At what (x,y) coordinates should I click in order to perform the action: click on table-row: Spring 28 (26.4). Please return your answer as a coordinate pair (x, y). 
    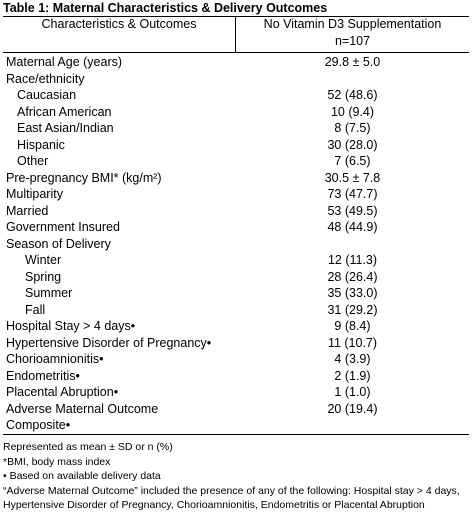
    Looking at the image, I should click on (236, 277).